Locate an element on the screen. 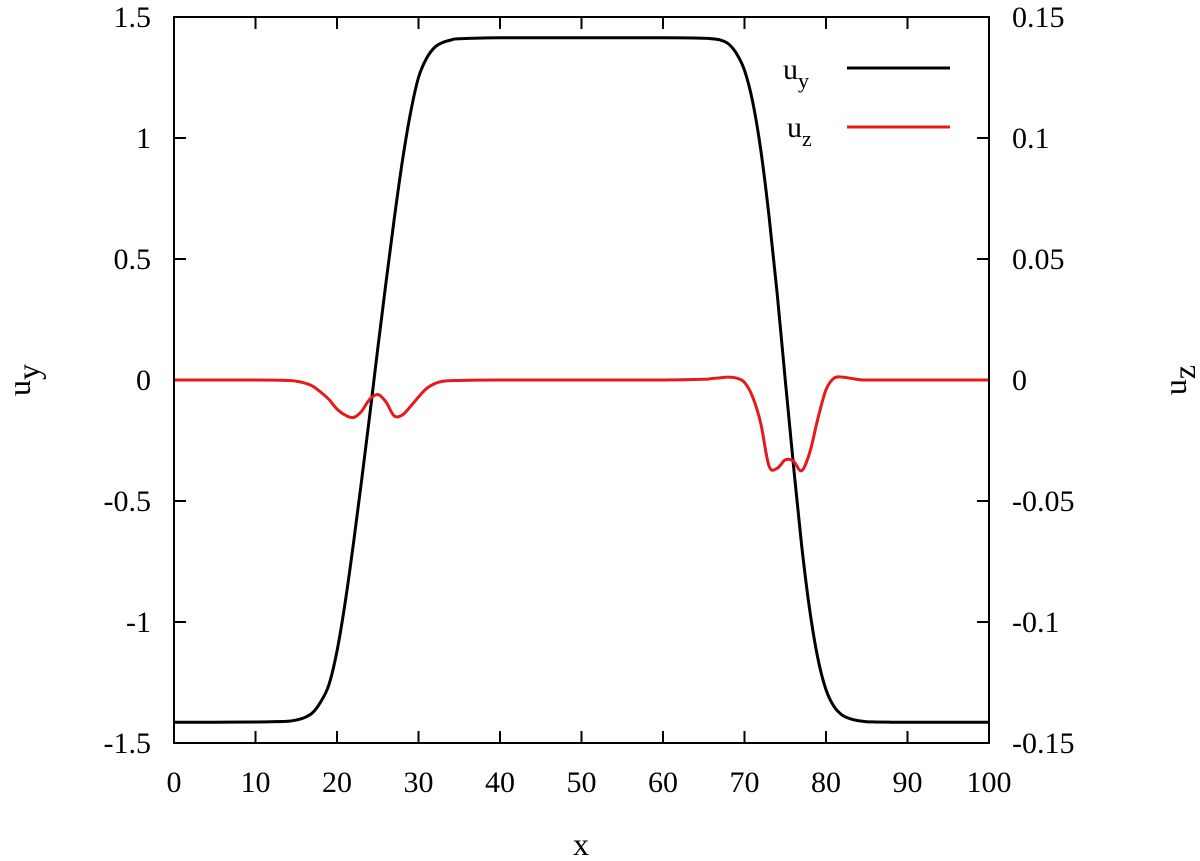 The width and height of the screenshot is (1200, 861). y-right-tick-label: 0.1 is located at coordinates (1031, 138).